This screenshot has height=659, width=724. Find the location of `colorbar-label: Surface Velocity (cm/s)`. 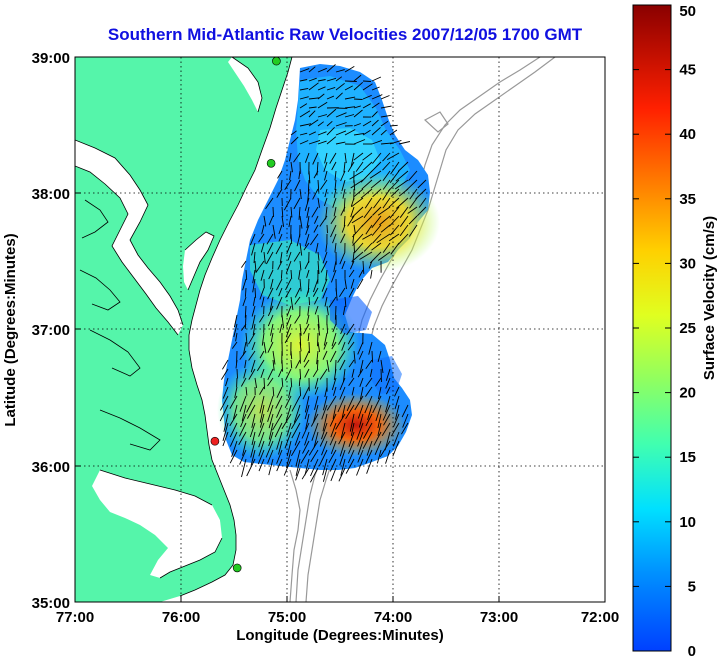

colorbar-label: Surface Velocity (cm/s) is located at coordinates (709, 298).